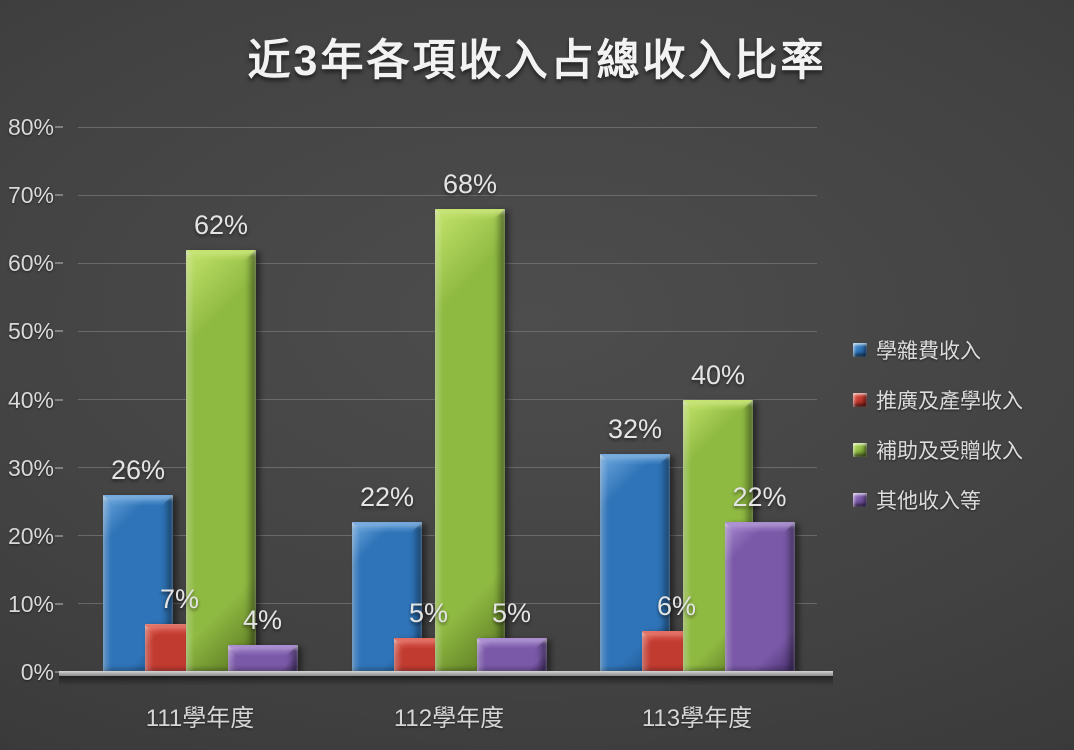  Describe the element at coordinates (949, 451) in the screenshot. I see `legend-label: 補助及受贈收入` at that location.